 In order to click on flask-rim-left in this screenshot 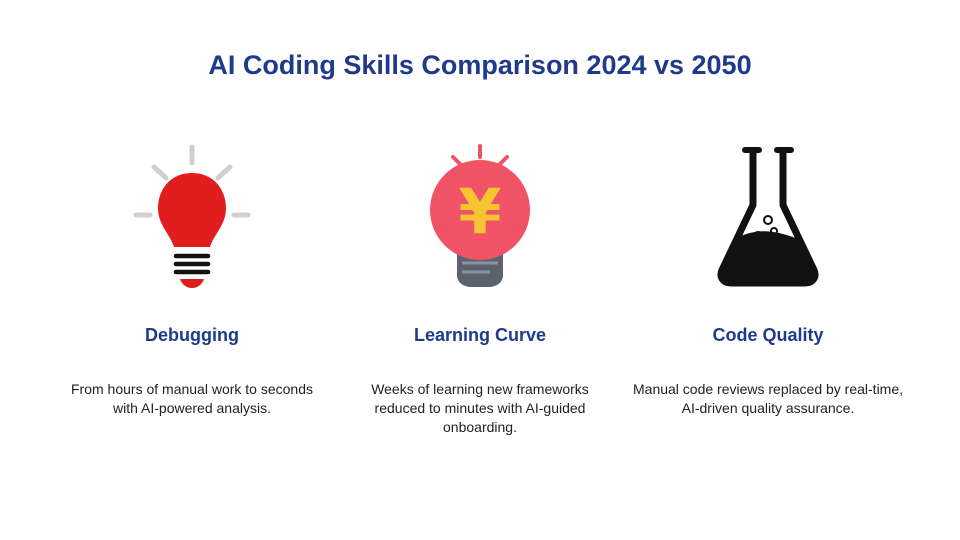, I will do `click(752, 150)`.